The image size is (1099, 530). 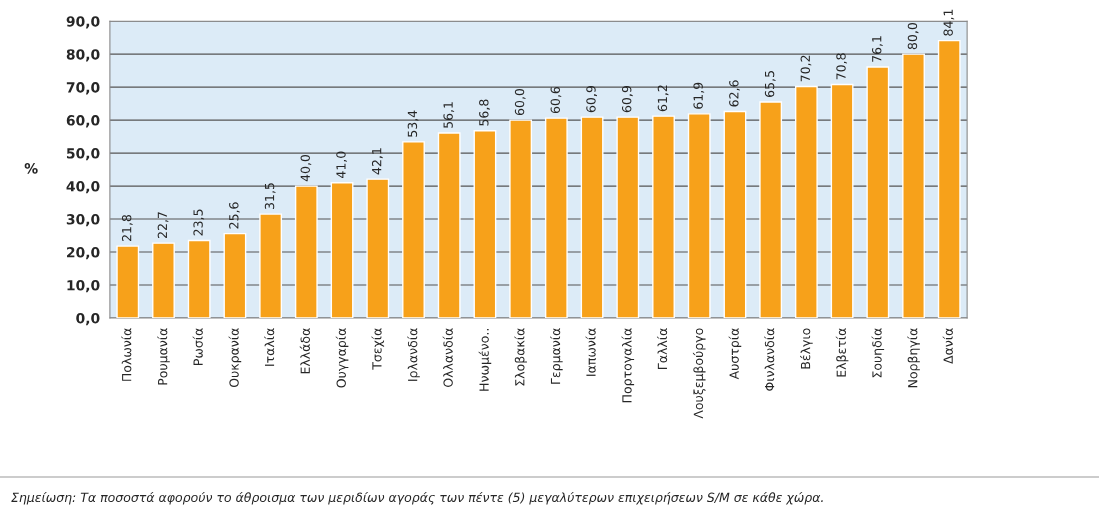 I want to click on data-label: 21,8, so click(x=127, y=228).